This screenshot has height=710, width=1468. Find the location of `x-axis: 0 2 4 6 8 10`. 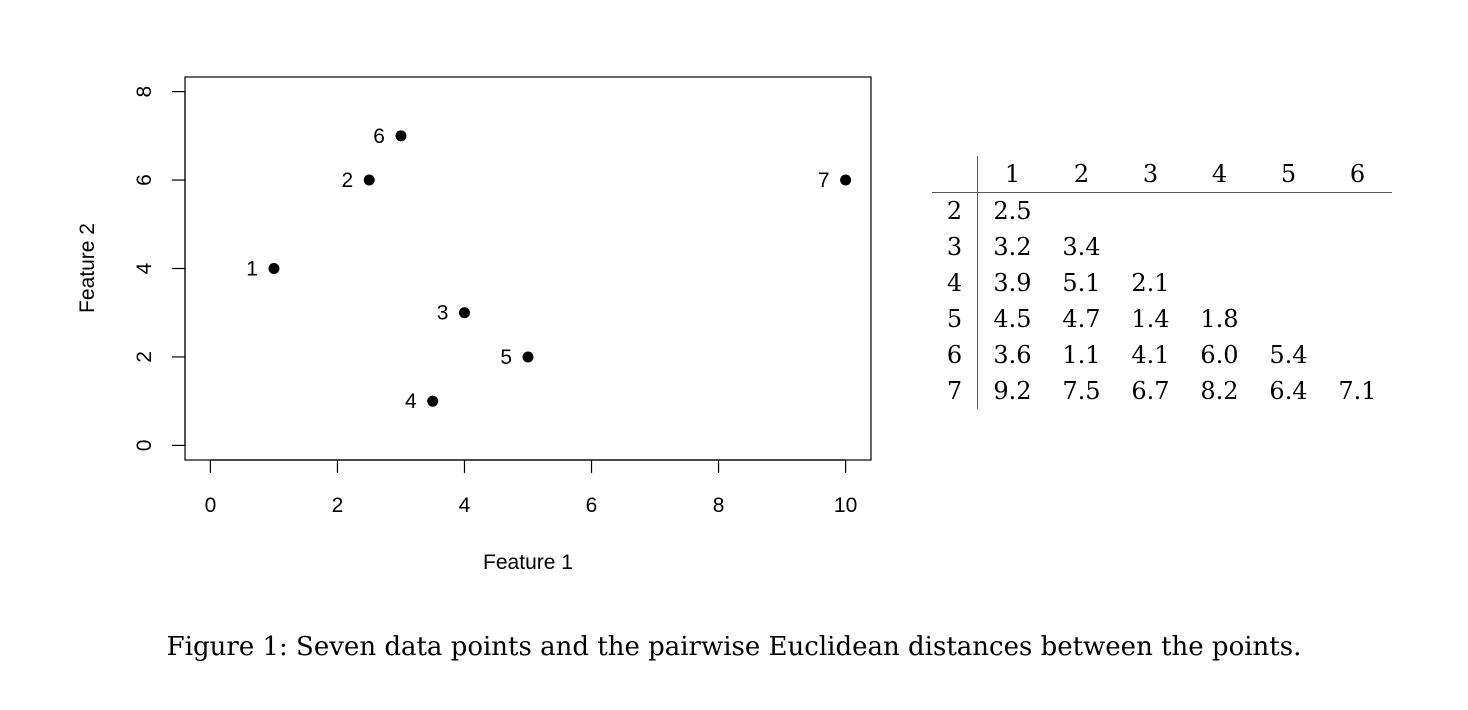

x-axis: 0 2 4 6 8 10 is located at coordinates (531, 488).